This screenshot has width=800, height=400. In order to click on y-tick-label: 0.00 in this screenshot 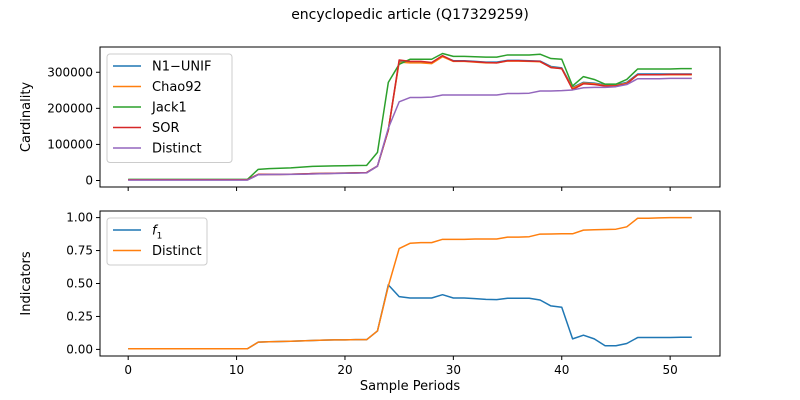, I will do `click(79, 349)`.